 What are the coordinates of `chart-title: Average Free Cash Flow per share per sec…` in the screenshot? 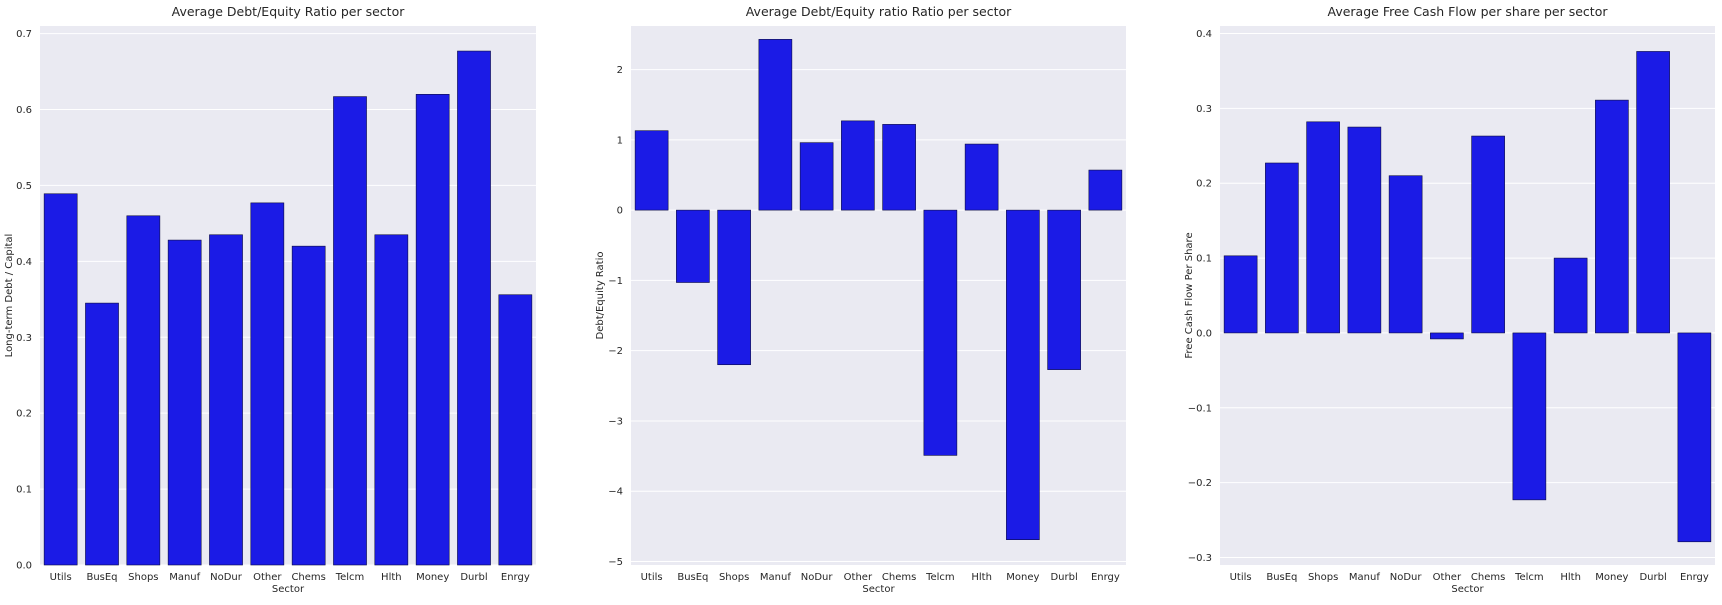 It's located at (1468, 11).